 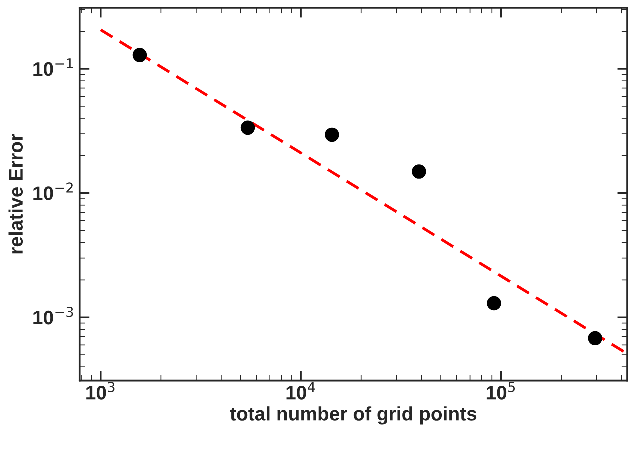 What do you see at coordinates (53, 191) in the screenshot?
I see `y-tick-label: 10$^{−2}$` at bounding box center [53, 191].